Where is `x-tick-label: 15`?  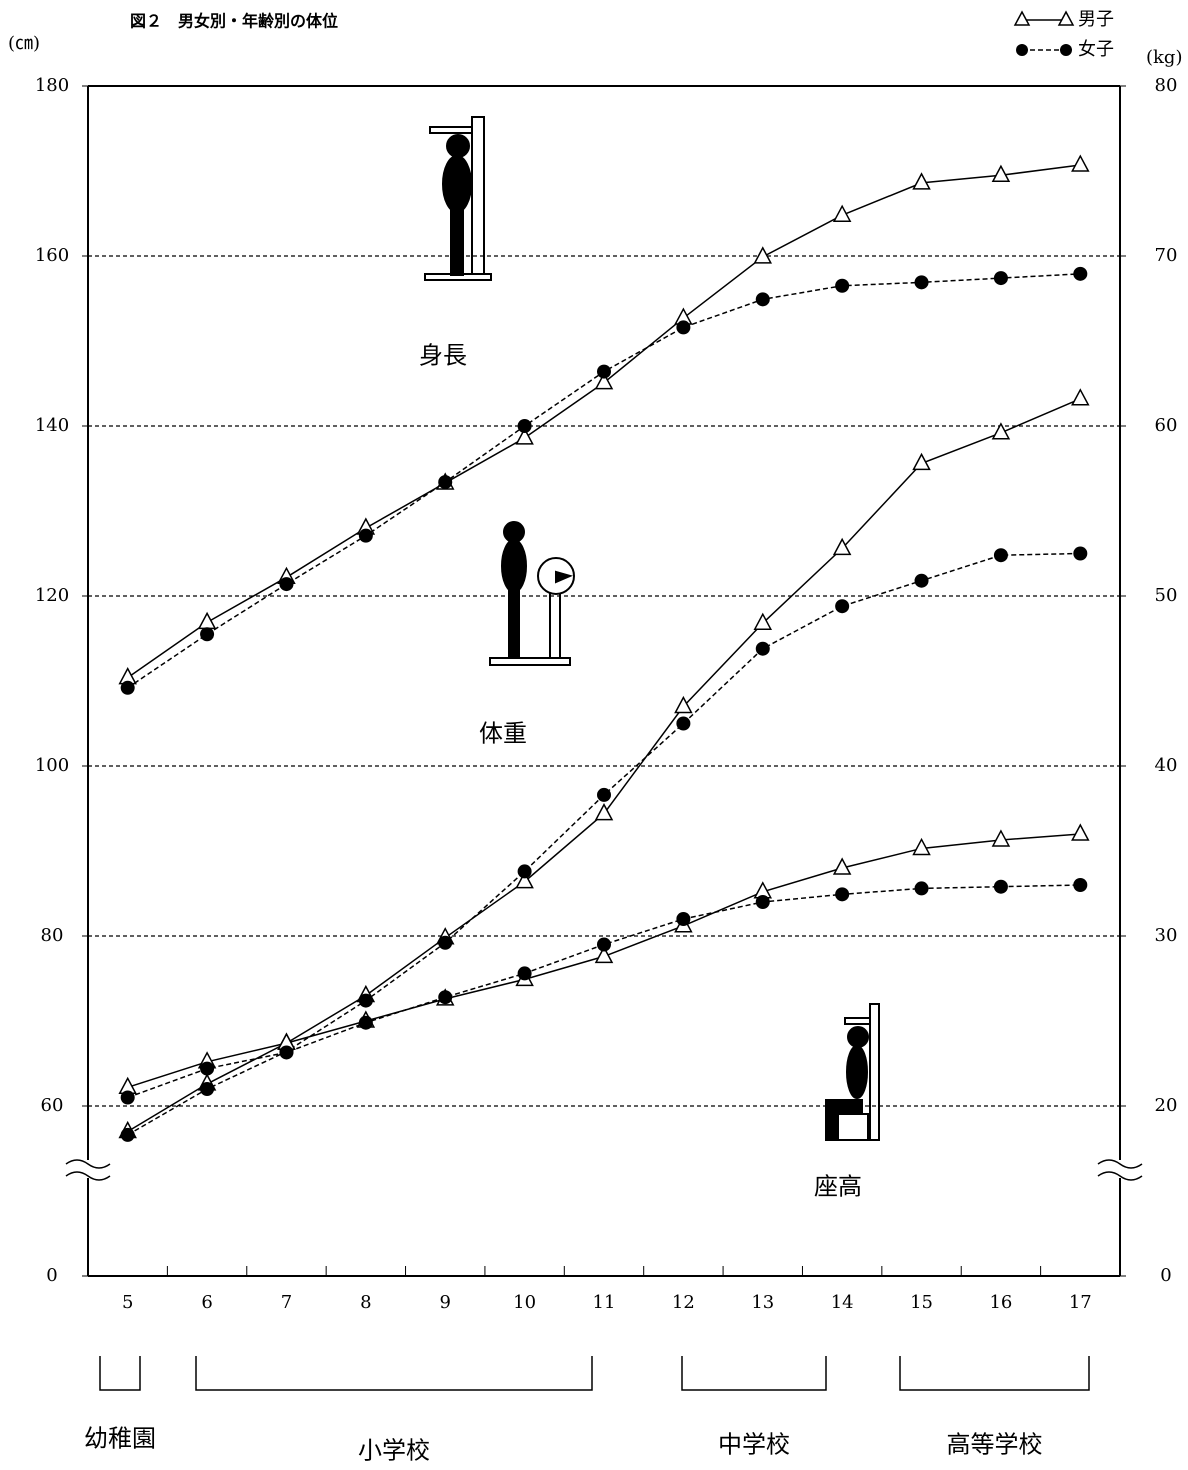
x-tick-label: 15 is located at coordinates (921, 1302).